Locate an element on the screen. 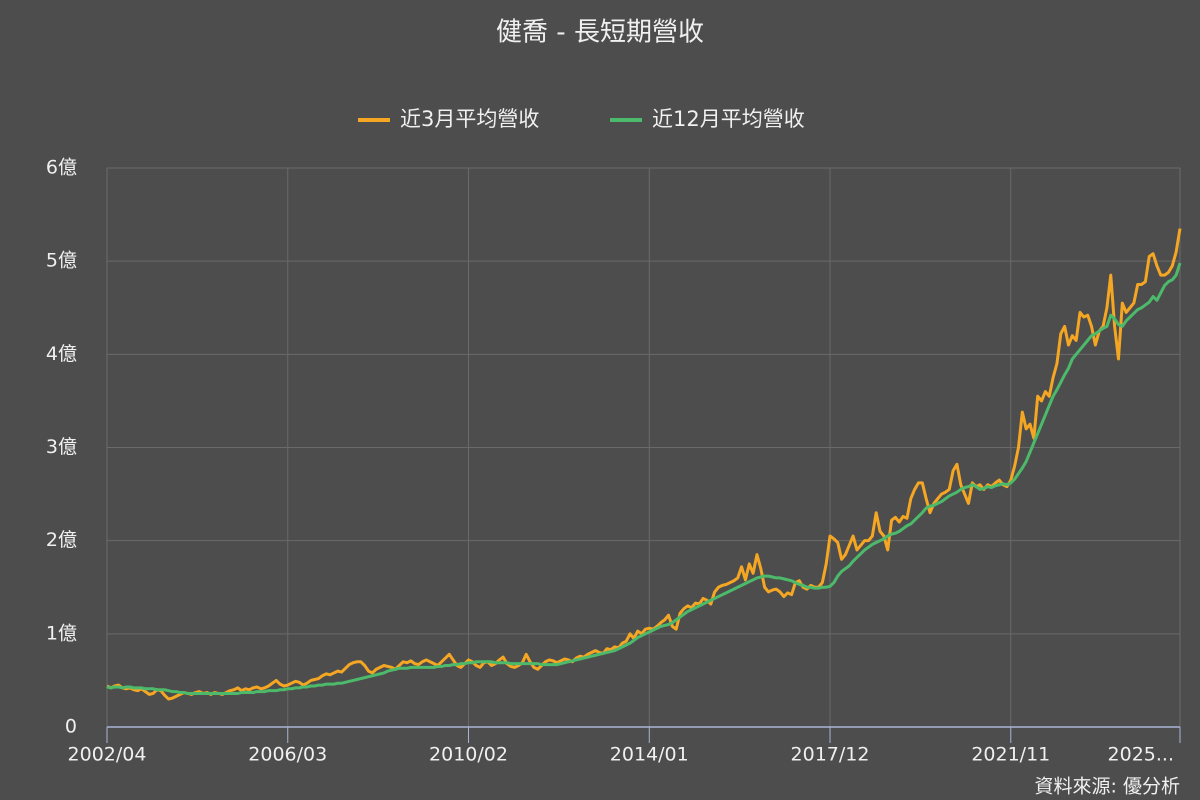 The image size is (1200, 800). x-tick-label: 2006/03 is located at coordinates (287, 755).